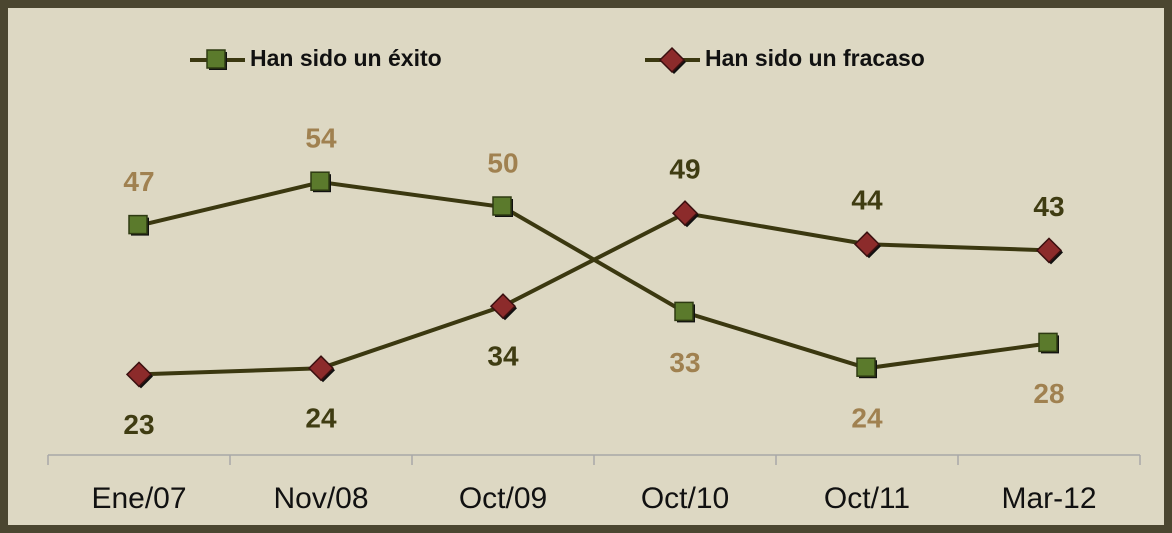 The width and height of the screenshot is (1172, 533). What do you see at coordinates (346, 58) in the screenshot?
I see `legend-label: Han sido un éxito` at bounding box center [346, 58].